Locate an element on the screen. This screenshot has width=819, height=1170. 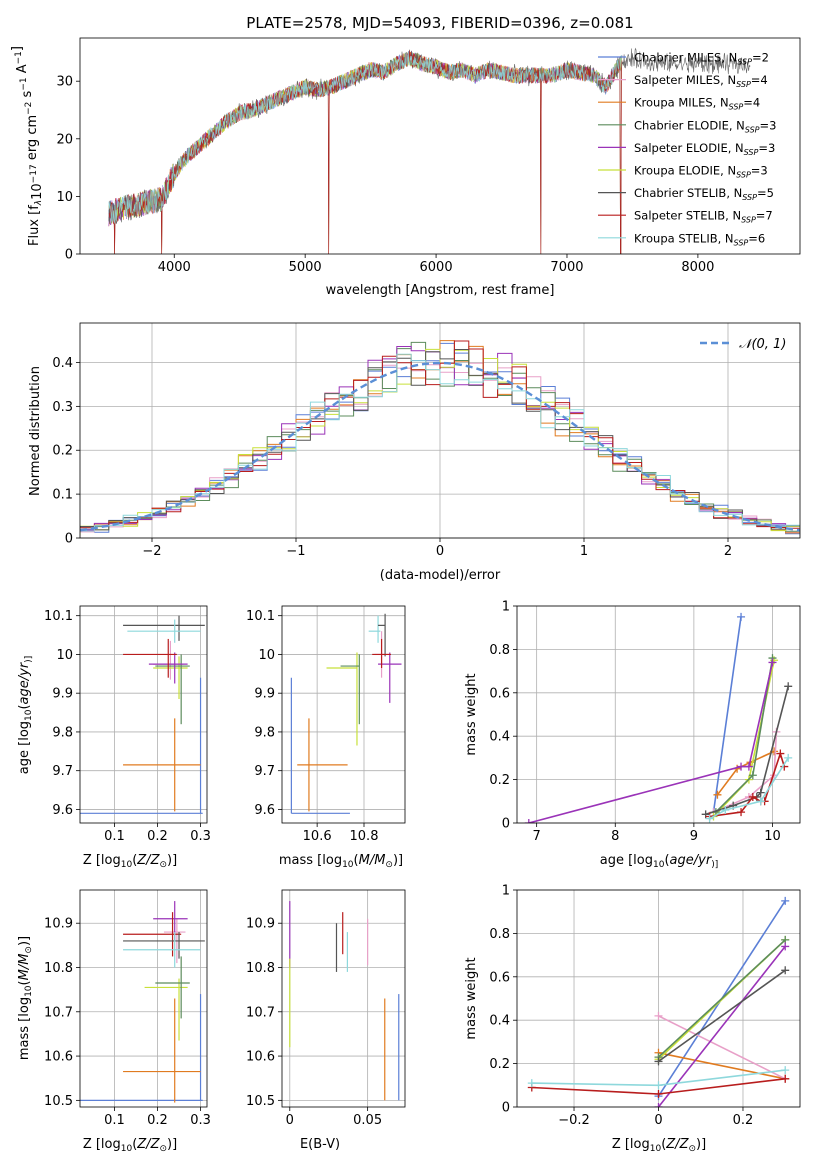
age-vs-Z-ytick-label: 9.9 is located at coordinates (62, 694).